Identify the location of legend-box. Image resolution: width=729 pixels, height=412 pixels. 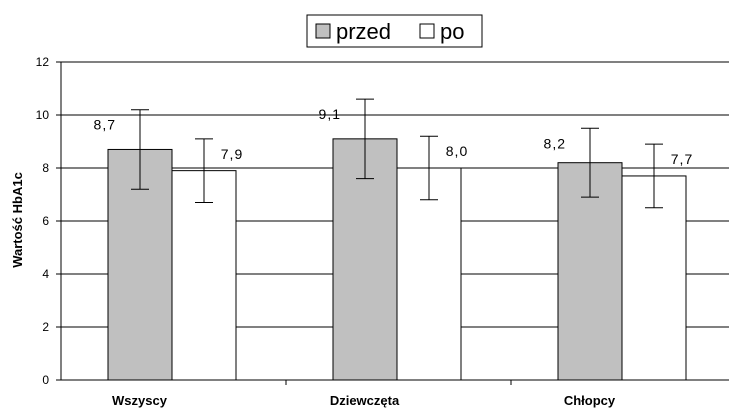
(394, 31).